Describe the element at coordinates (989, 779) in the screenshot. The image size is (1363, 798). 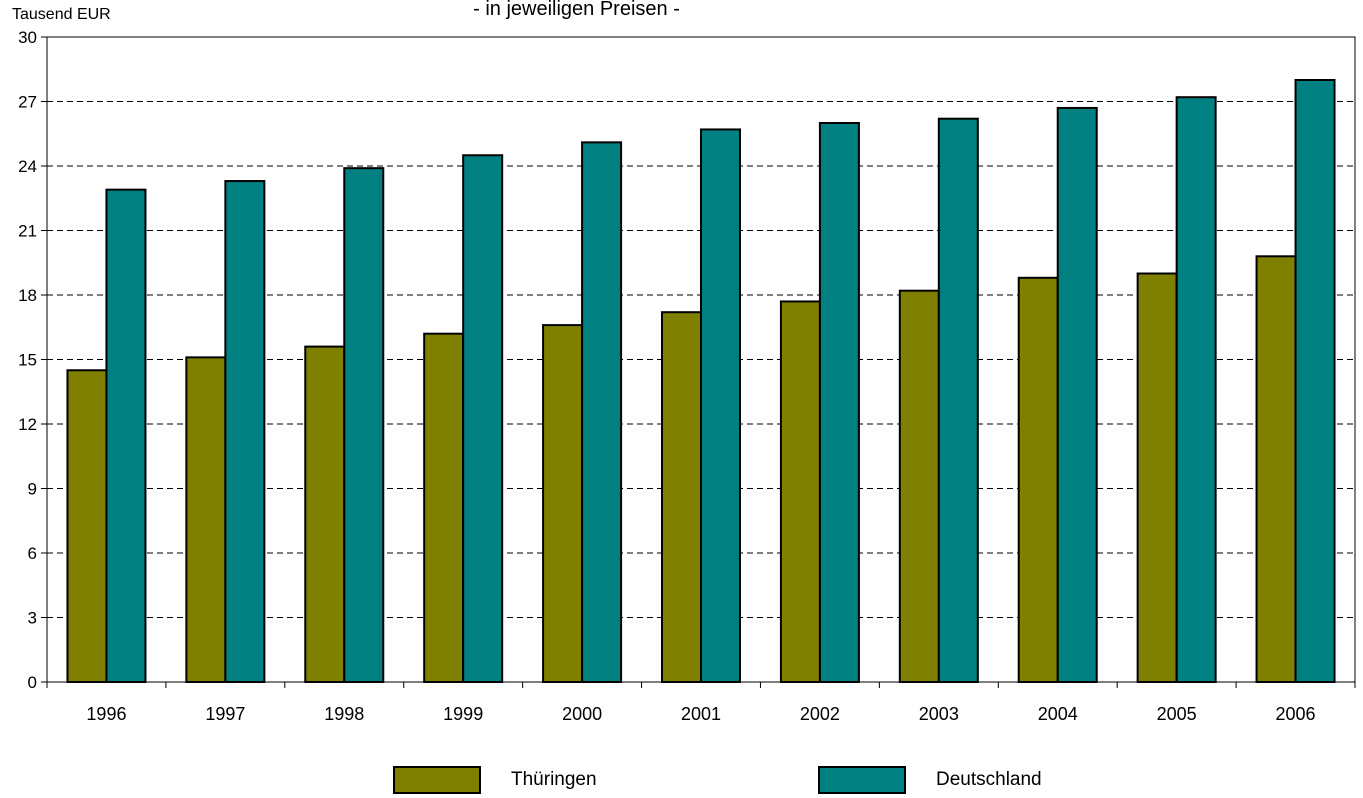
I see `legend-label-deutschland: Deutschland` at that location.